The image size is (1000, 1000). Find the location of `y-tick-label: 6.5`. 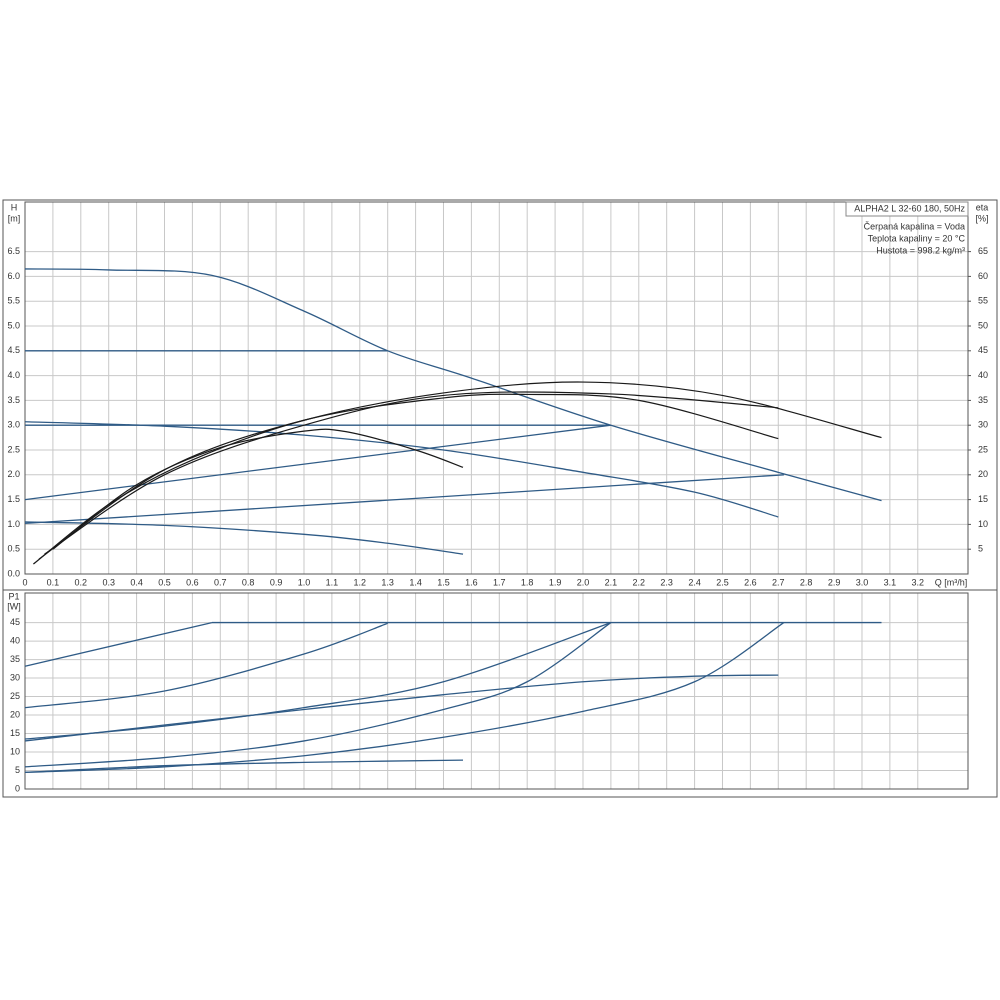

y-tick-label: 6.5 is located at coordinates (13, 251).